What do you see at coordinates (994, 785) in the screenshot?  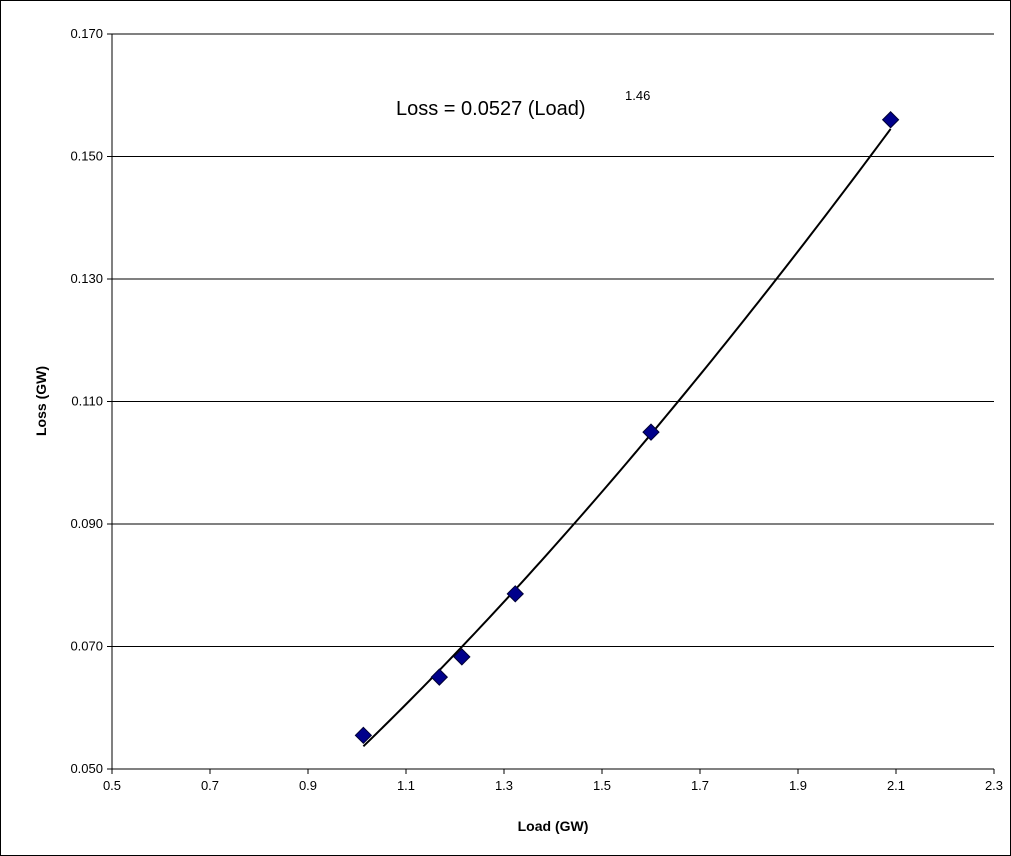 I see `x-tick-label: 2.3` at bounding box center [994, 785].